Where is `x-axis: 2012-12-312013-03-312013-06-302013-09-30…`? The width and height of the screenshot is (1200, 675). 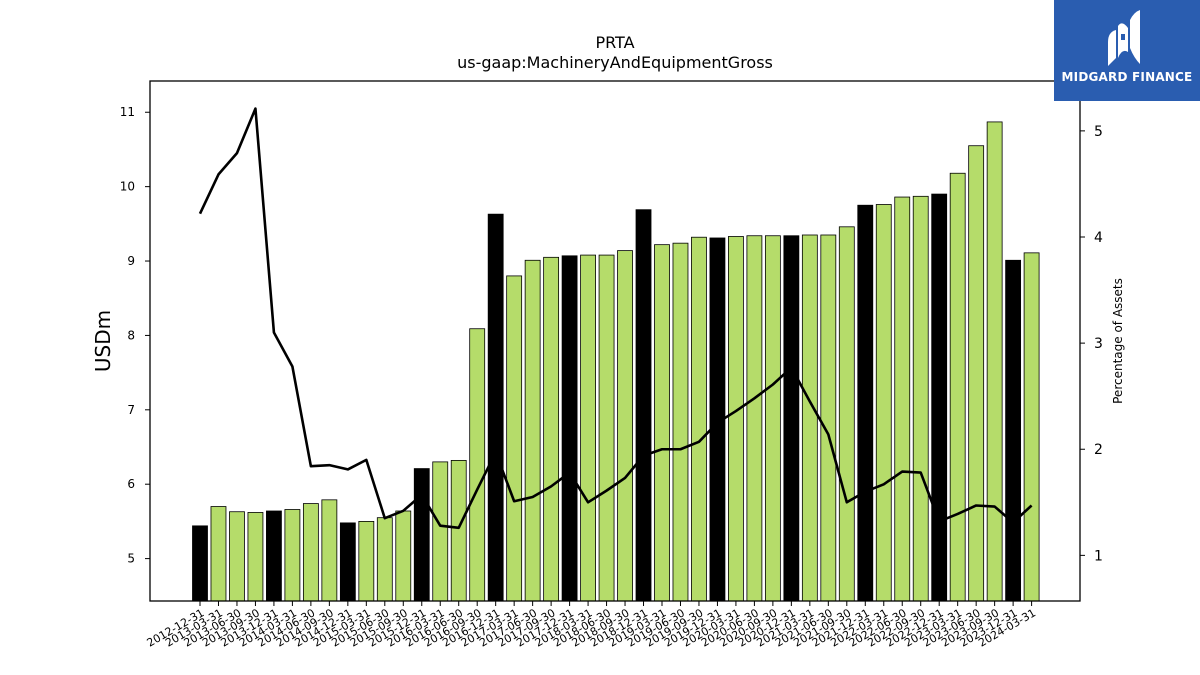 x-axis: 2012-12-312013-03-312013-06-302013-09-30… is located at coordinates (591, 625).